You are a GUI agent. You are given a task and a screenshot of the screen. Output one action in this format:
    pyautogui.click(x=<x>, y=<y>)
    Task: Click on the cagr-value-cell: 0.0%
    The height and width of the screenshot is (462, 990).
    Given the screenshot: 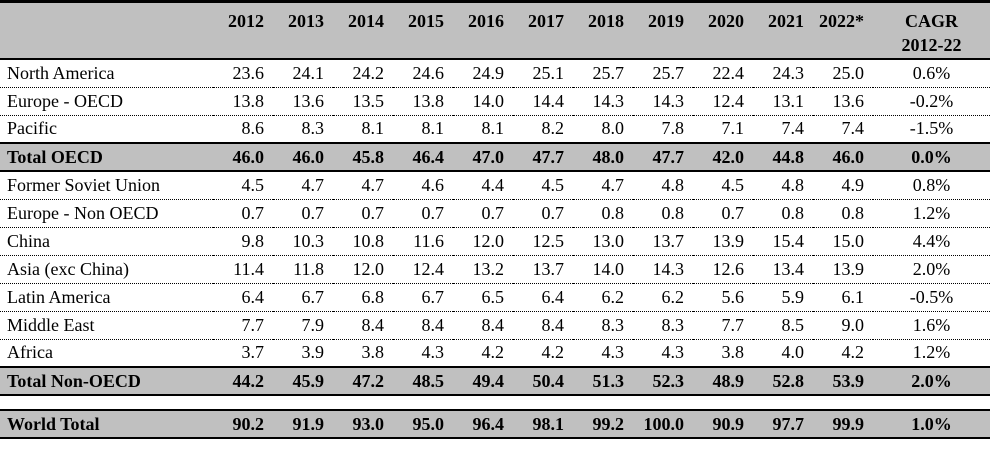 What is the action you would take?
    pyautogui.click(x=931, y=156)
    